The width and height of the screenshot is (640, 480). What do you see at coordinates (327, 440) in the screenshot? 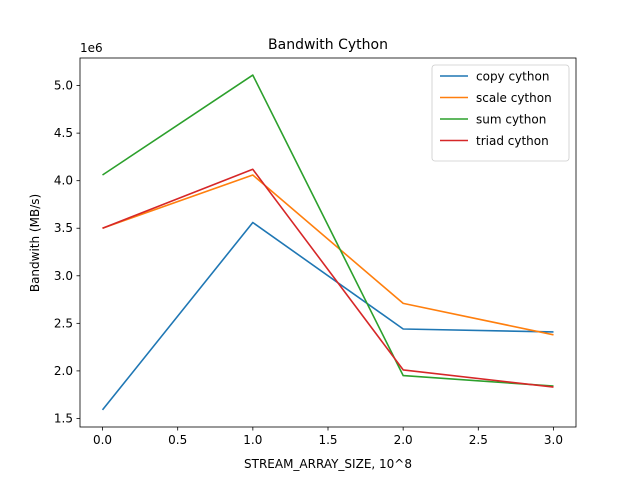
I see `x-tick-label: 1.5` at bounding box center [327, 440].